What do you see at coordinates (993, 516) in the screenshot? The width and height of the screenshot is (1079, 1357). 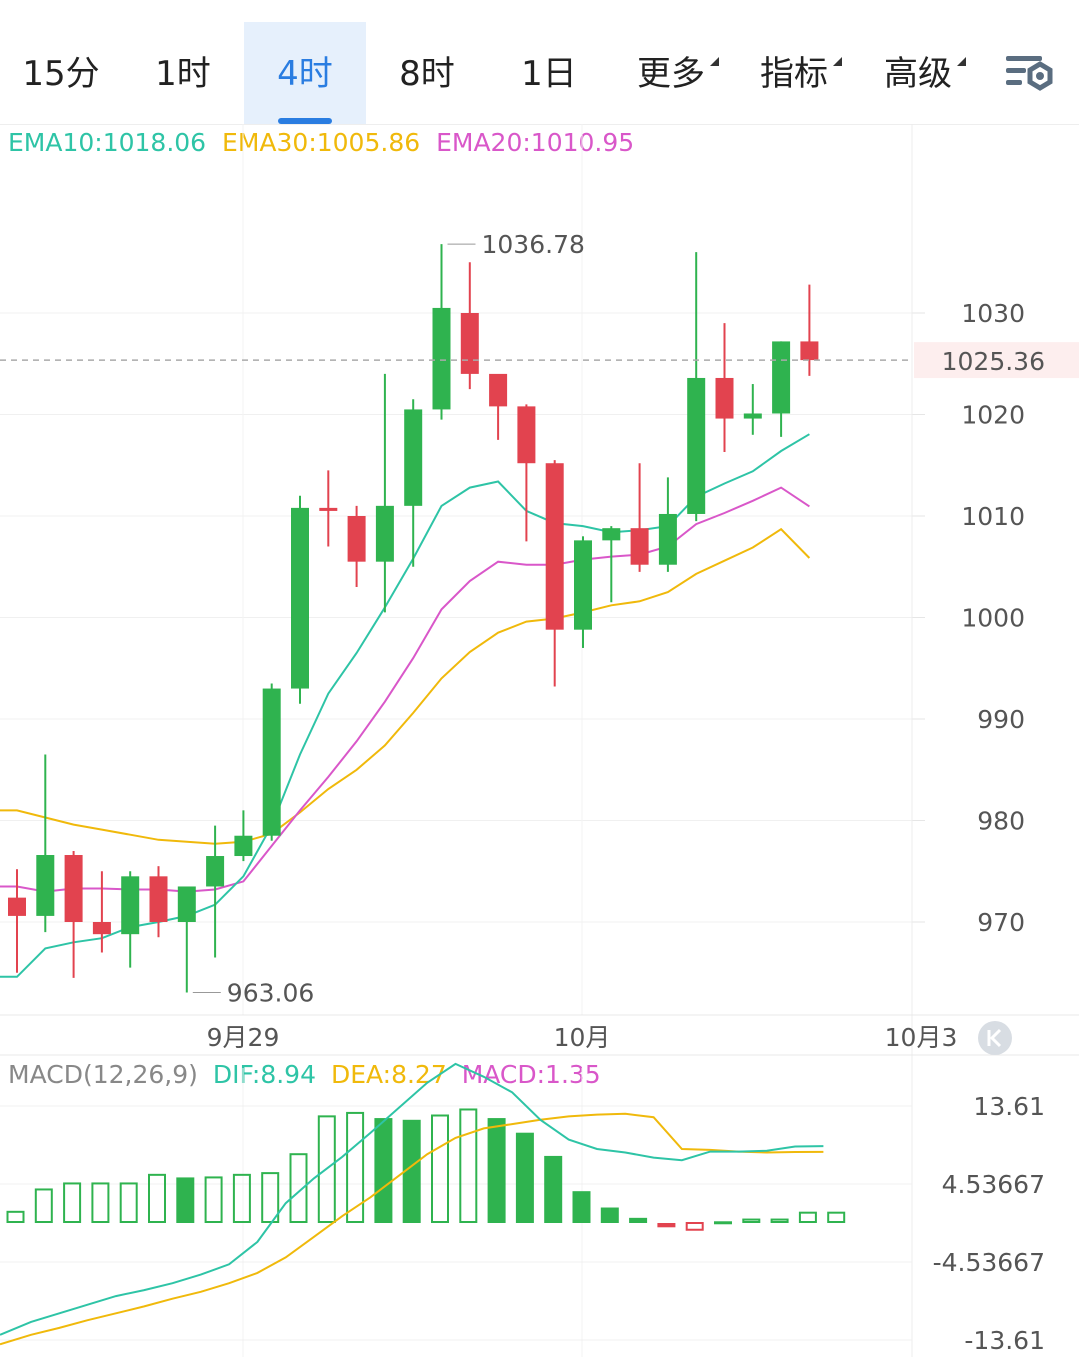 I see `y-tick-label: 1010` at bounding box center [993, 516].